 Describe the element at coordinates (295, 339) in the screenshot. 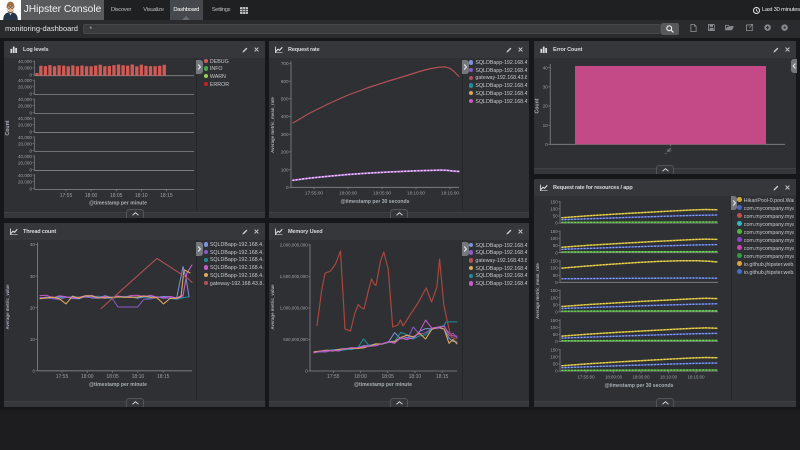

I see `svg-text: 500,000,000` at that location.